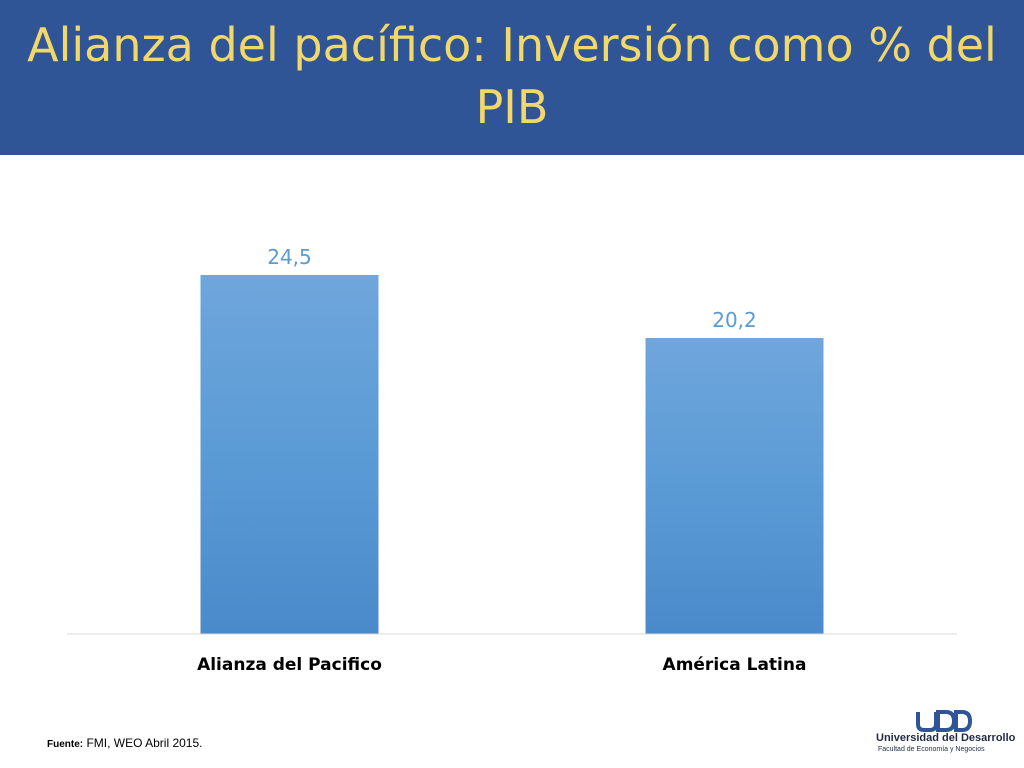 The width and height of the screenshot is (1024, 768). What do you see at coordinates (289, 257) in the screenshot?
I see `data-label-1: 24,5` at bounding box center [289, 257].